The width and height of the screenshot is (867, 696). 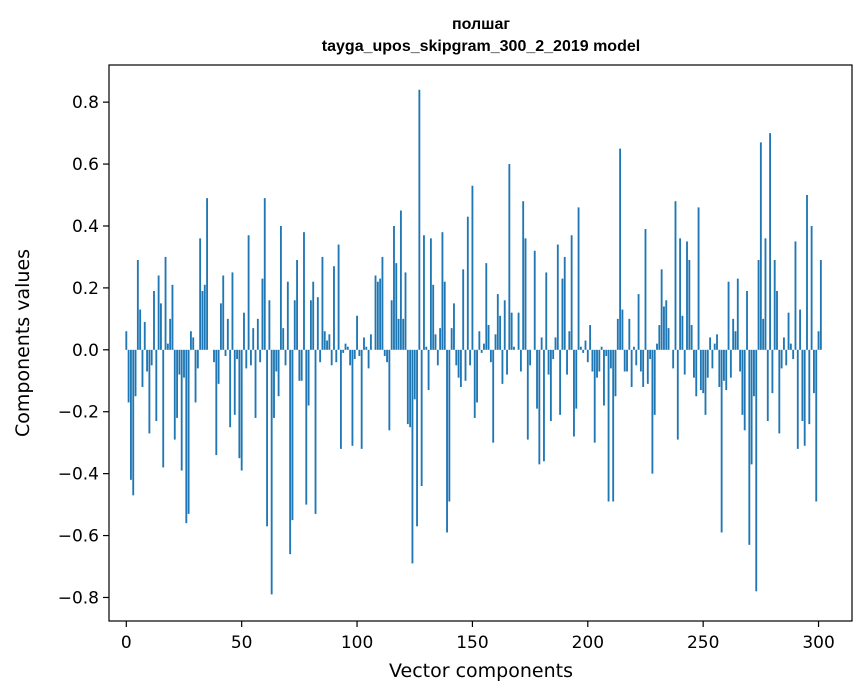 What do you see at coordinates (481, 46) in the screenshot?
I see `chart-title-line2: tayga_upos_skipgram_300_2_2019 model` at bounding box center [481, 46].